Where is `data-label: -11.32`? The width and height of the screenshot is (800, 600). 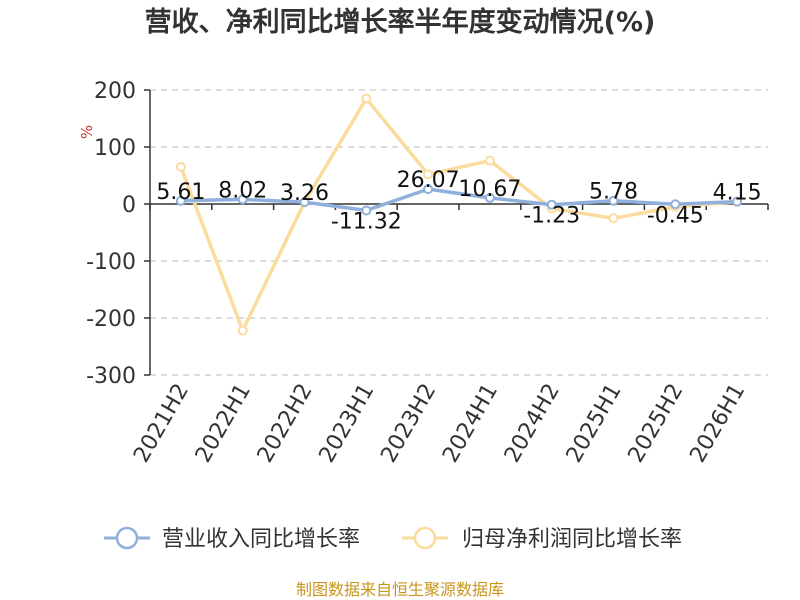 data-label: -11.32 is located at coordinates (366, 221).